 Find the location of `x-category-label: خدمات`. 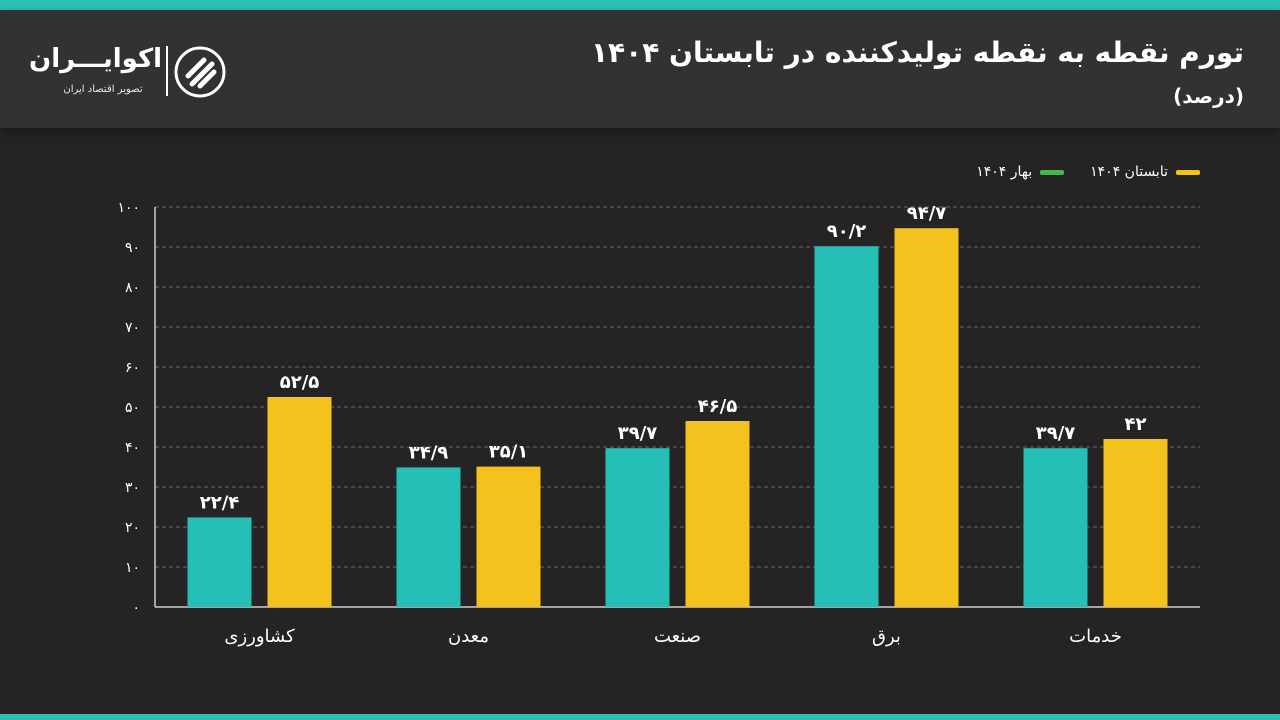

x-category-label: خدمات is located at coordinates (1095, 636).